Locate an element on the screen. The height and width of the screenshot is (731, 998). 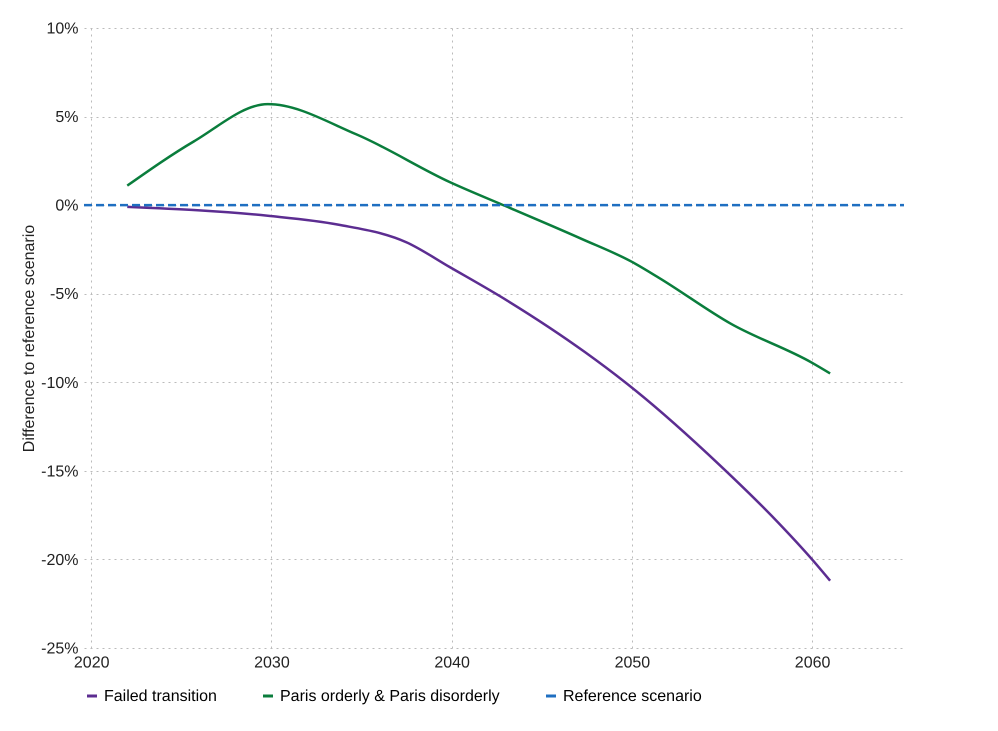
y-tick-label: -25% is located at coordinates (59, 649).